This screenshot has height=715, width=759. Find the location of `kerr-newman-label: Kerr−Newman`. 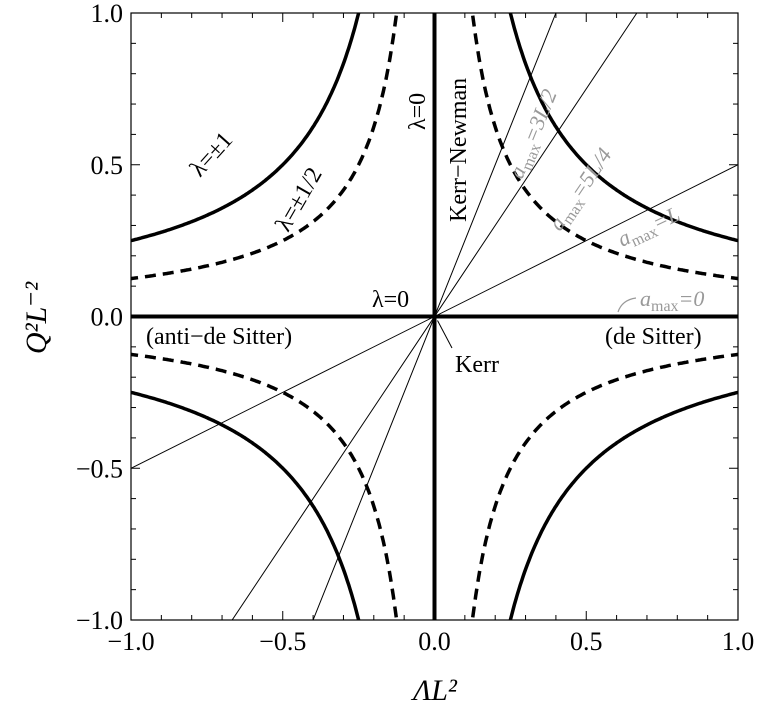

kerr-newman-label: Kerr−Newman is located at coordinates (459, 150).